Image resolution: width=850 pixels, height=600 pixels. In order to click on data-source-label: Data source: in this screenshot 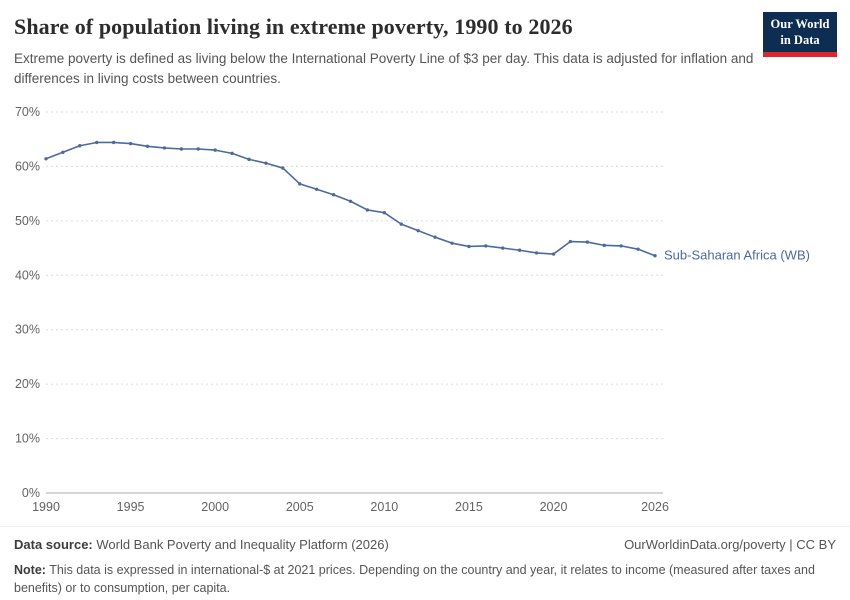, I will do `click(53, 544)`.